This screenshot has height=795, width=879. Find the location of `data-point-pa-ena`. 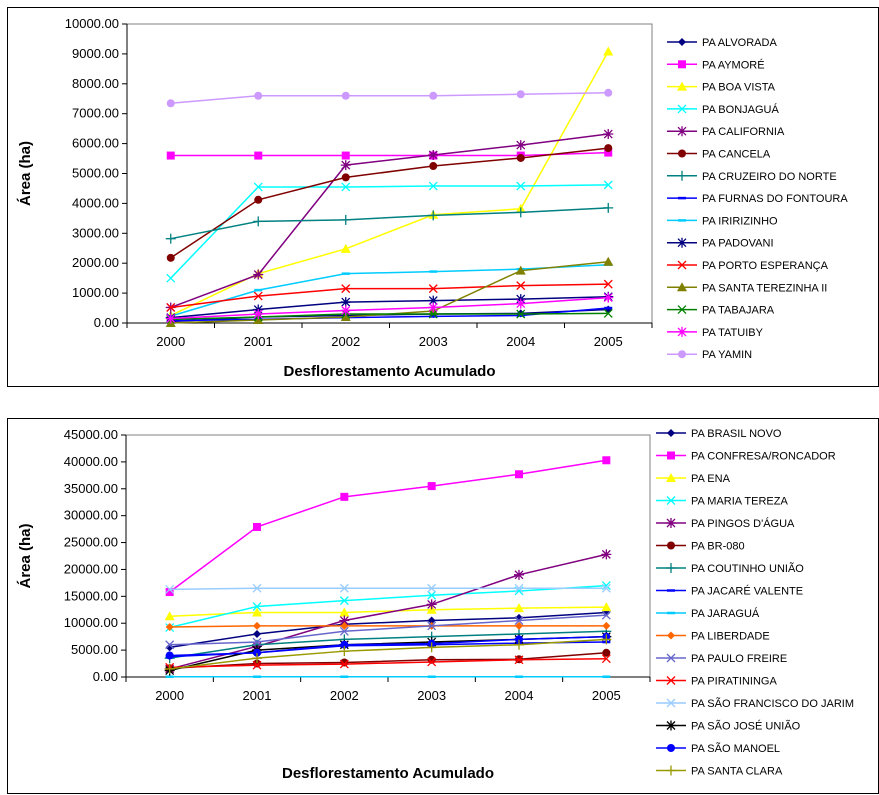

data-point-pa-ena is located at coordinates (606, 607).